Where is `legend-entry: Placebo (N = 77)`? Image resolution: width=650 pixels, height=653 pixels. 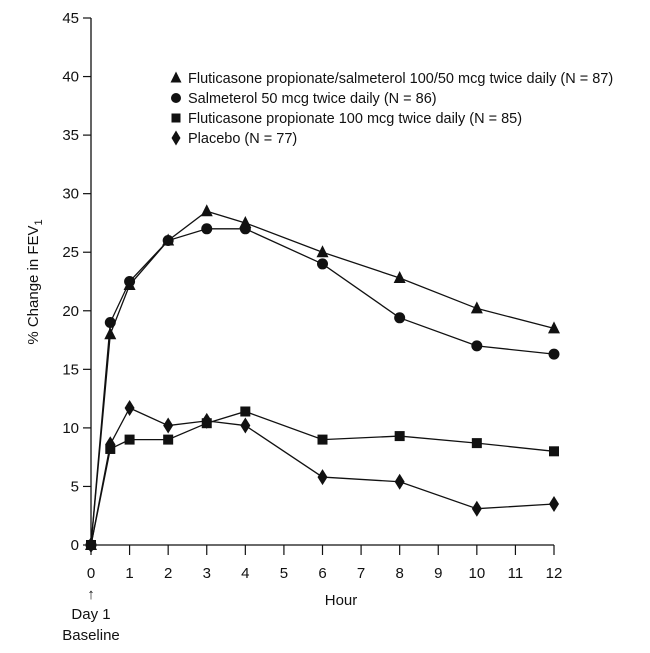 legend-entry: Placebo (N = 77) is located at coordinates (234, 138).